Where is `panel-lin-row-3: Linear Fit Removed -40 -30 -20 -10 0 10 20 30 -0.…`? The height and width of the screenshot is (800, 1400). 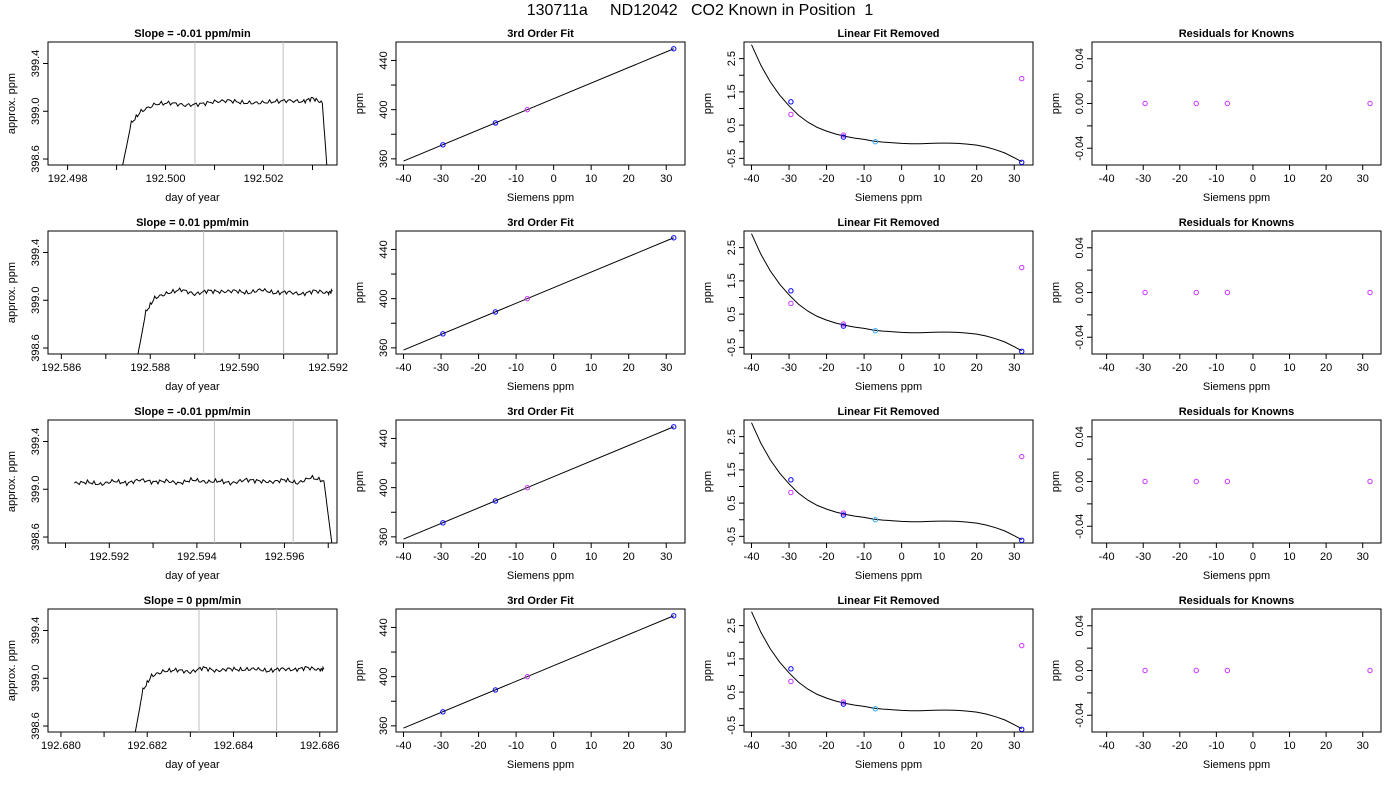
panel-lin-row-3: Linear Fit Removed -40 -30 -20 -10 0 10 20 30 -0.… is located at coordinates (868, 494).